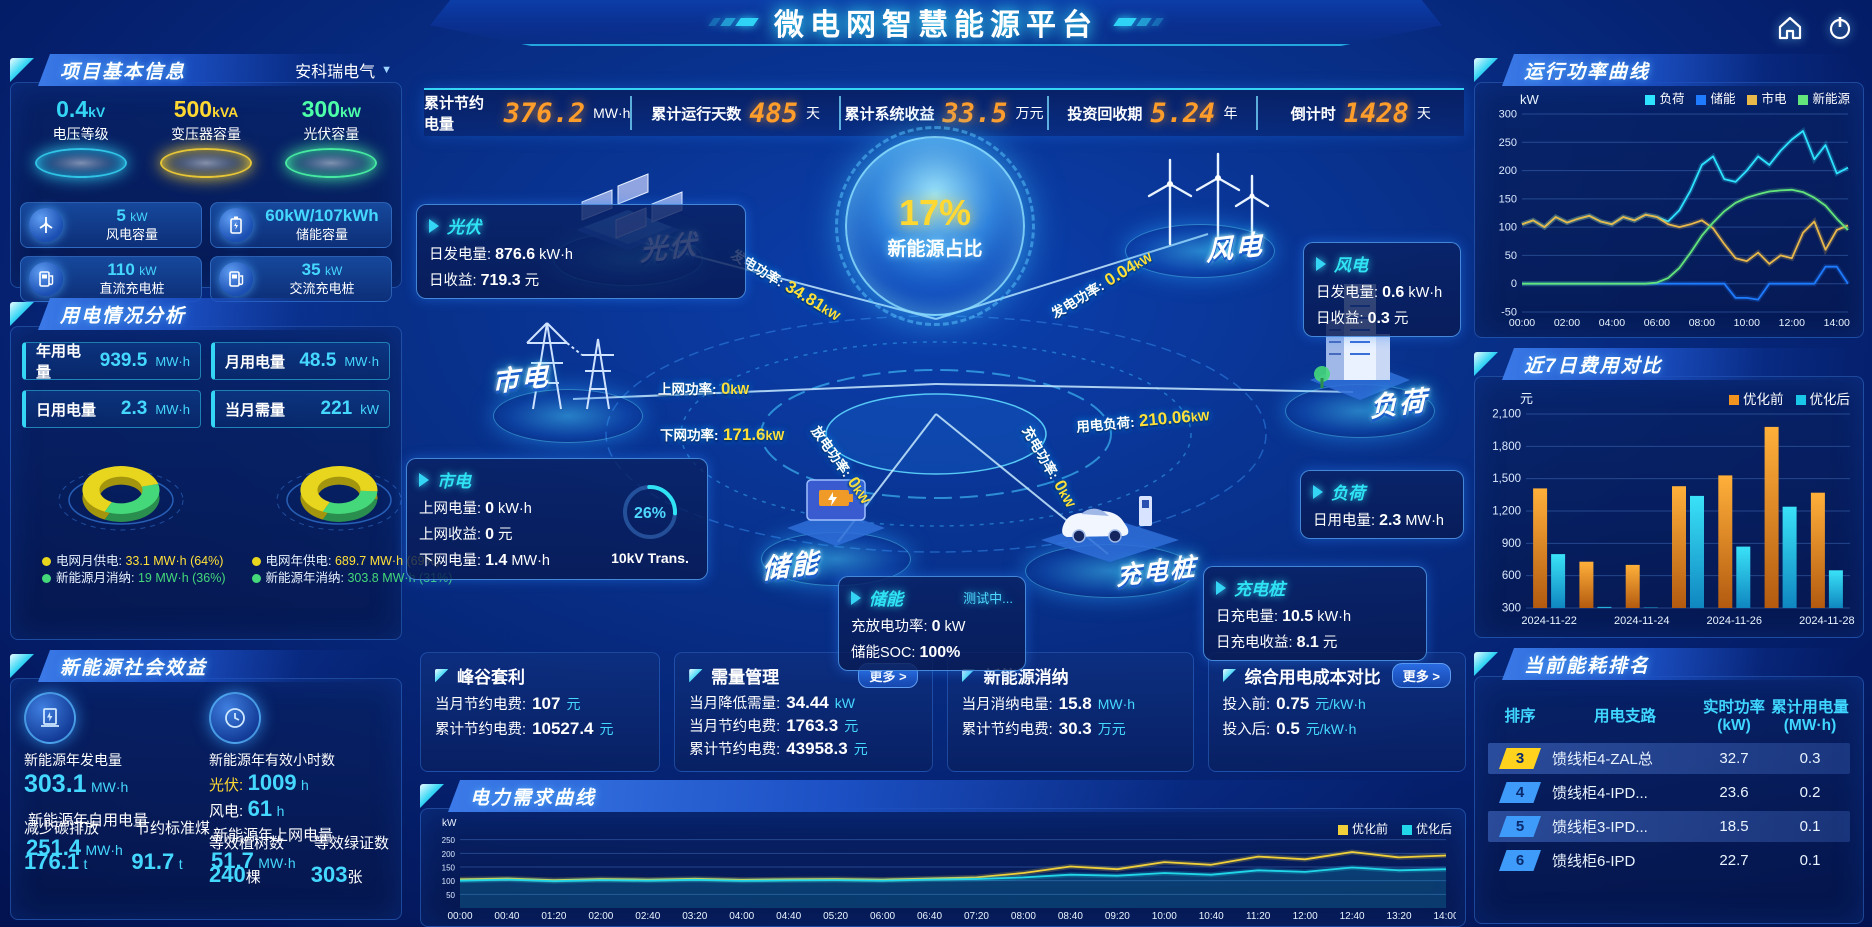 Image resolution: width=1872 pixels, height=927 pixels. I want to click on svg-text: 14:00, so click(1837, 323).